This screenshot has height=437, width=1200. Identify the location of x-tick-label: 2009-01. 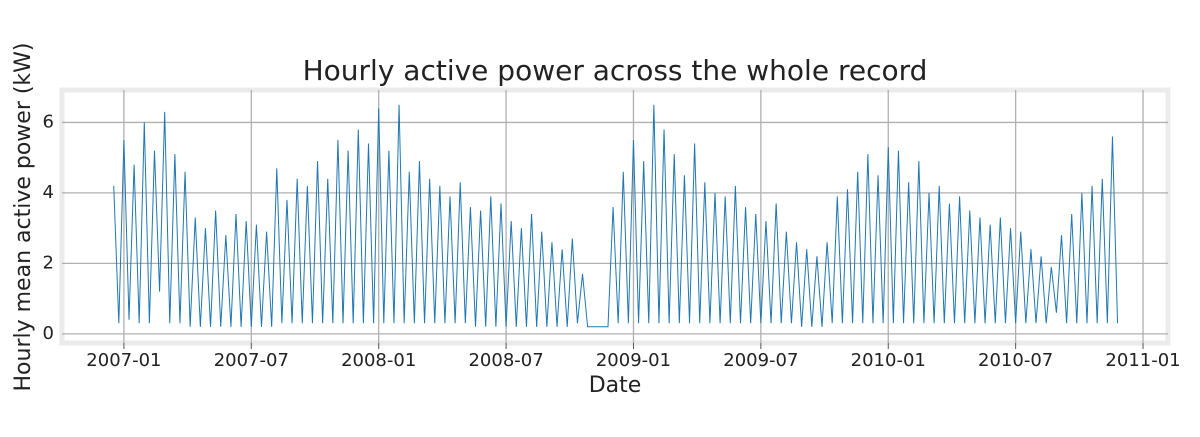
(633, 360).